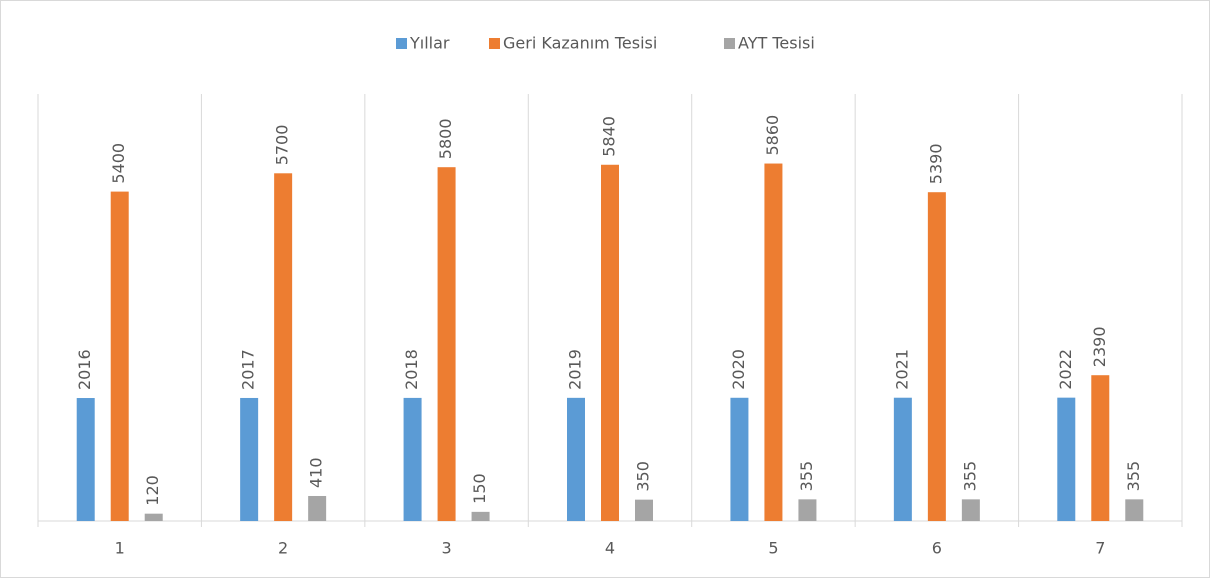 The width and height of the screenshot is (1210, 578). Describe the element at coordinates (446, 548) in the screenshot. I see `x-tick-label: 3` at that location.